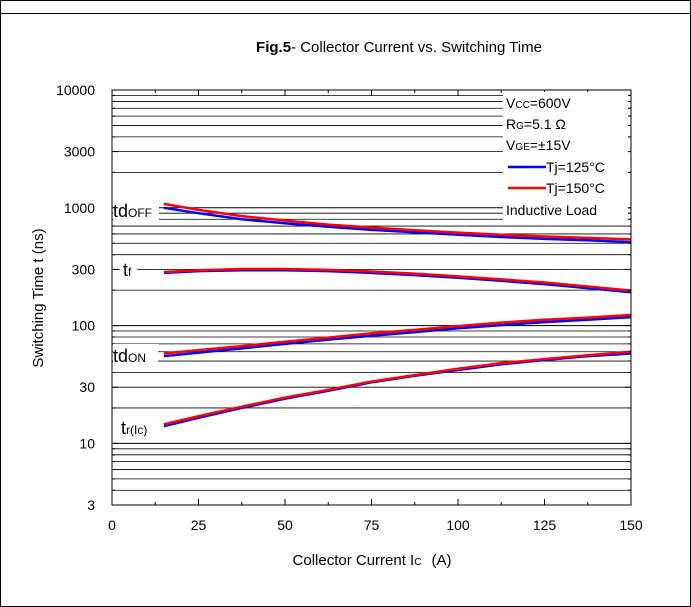 The height and width of the screenshot is (607, 691). Describe the element at coordinates (397, 225) in the screenshot. I see `curve-tdOFF-tj125` at that location.